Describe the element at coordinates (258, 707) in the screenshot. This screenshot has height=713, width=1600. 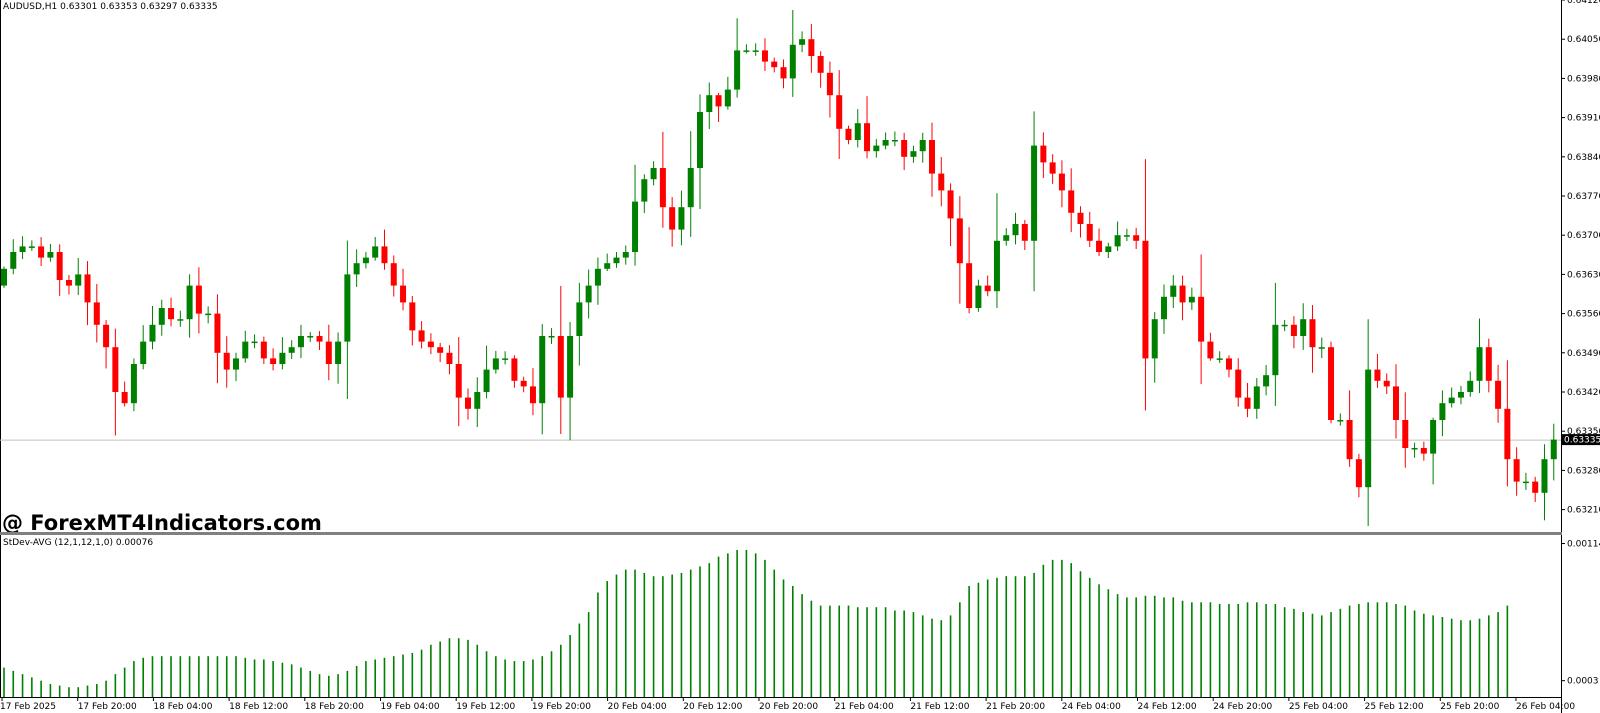
I see `time-tick-label: 18 Feb 12:00` at that location.